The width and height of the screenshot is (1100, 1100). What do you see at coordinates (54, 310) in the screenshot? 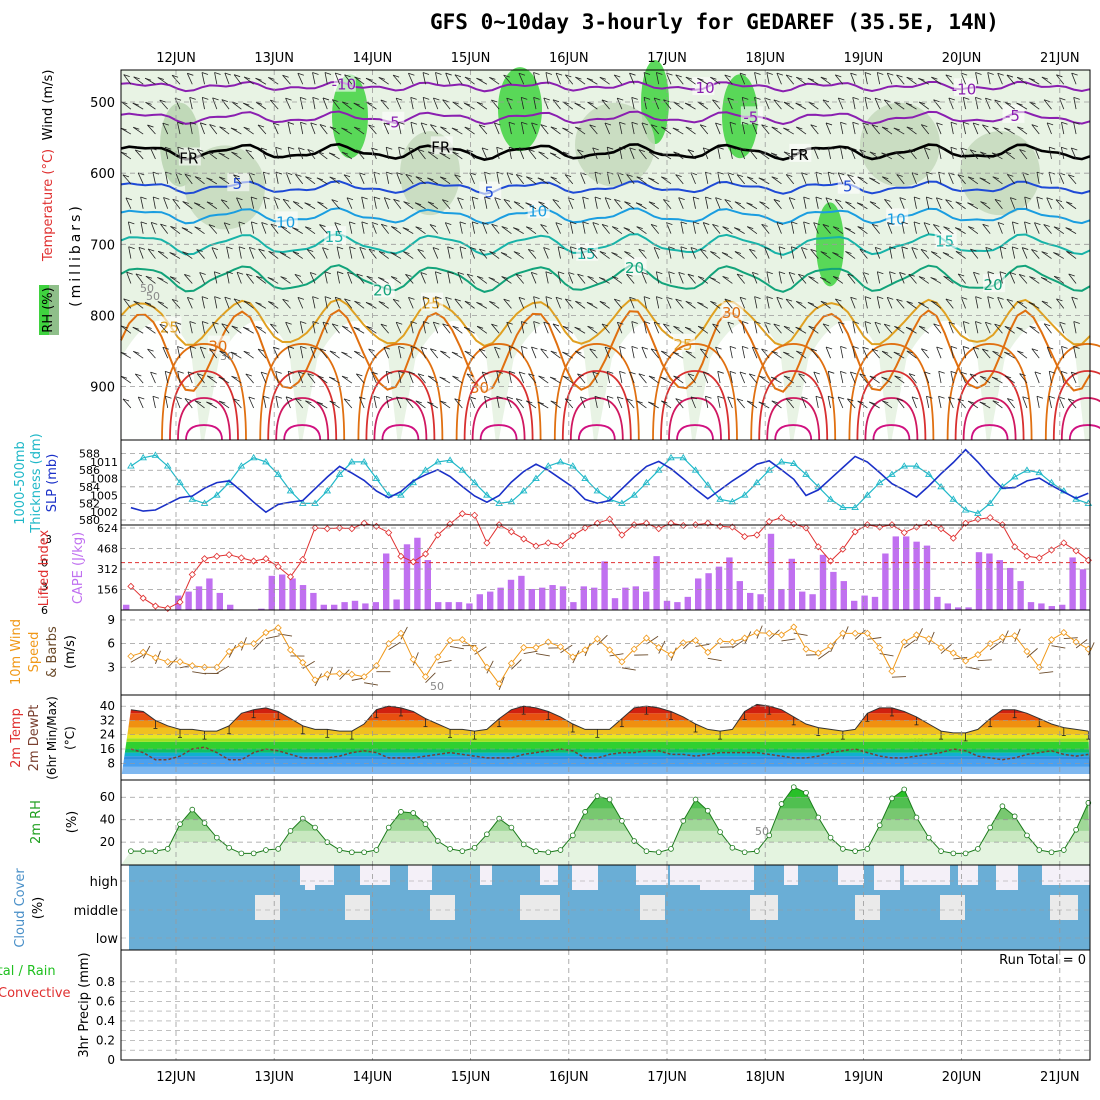
I see `rh-legend-swatch` at bounding box center [54, 310].